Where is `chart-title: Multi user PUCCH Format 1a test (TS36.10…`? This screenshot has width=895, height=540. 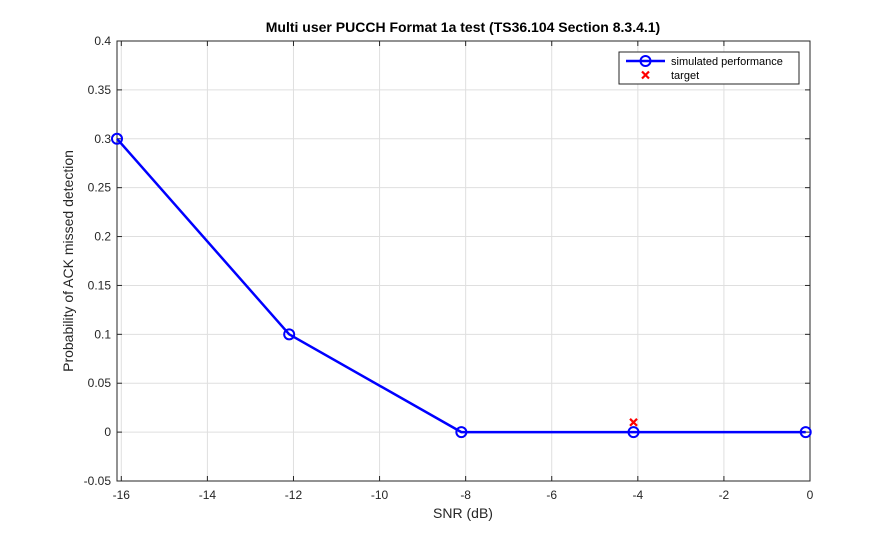 chart-title: Multi user PUCCH Format 1a test (TS36.10… is located at coordinates (463, 27).